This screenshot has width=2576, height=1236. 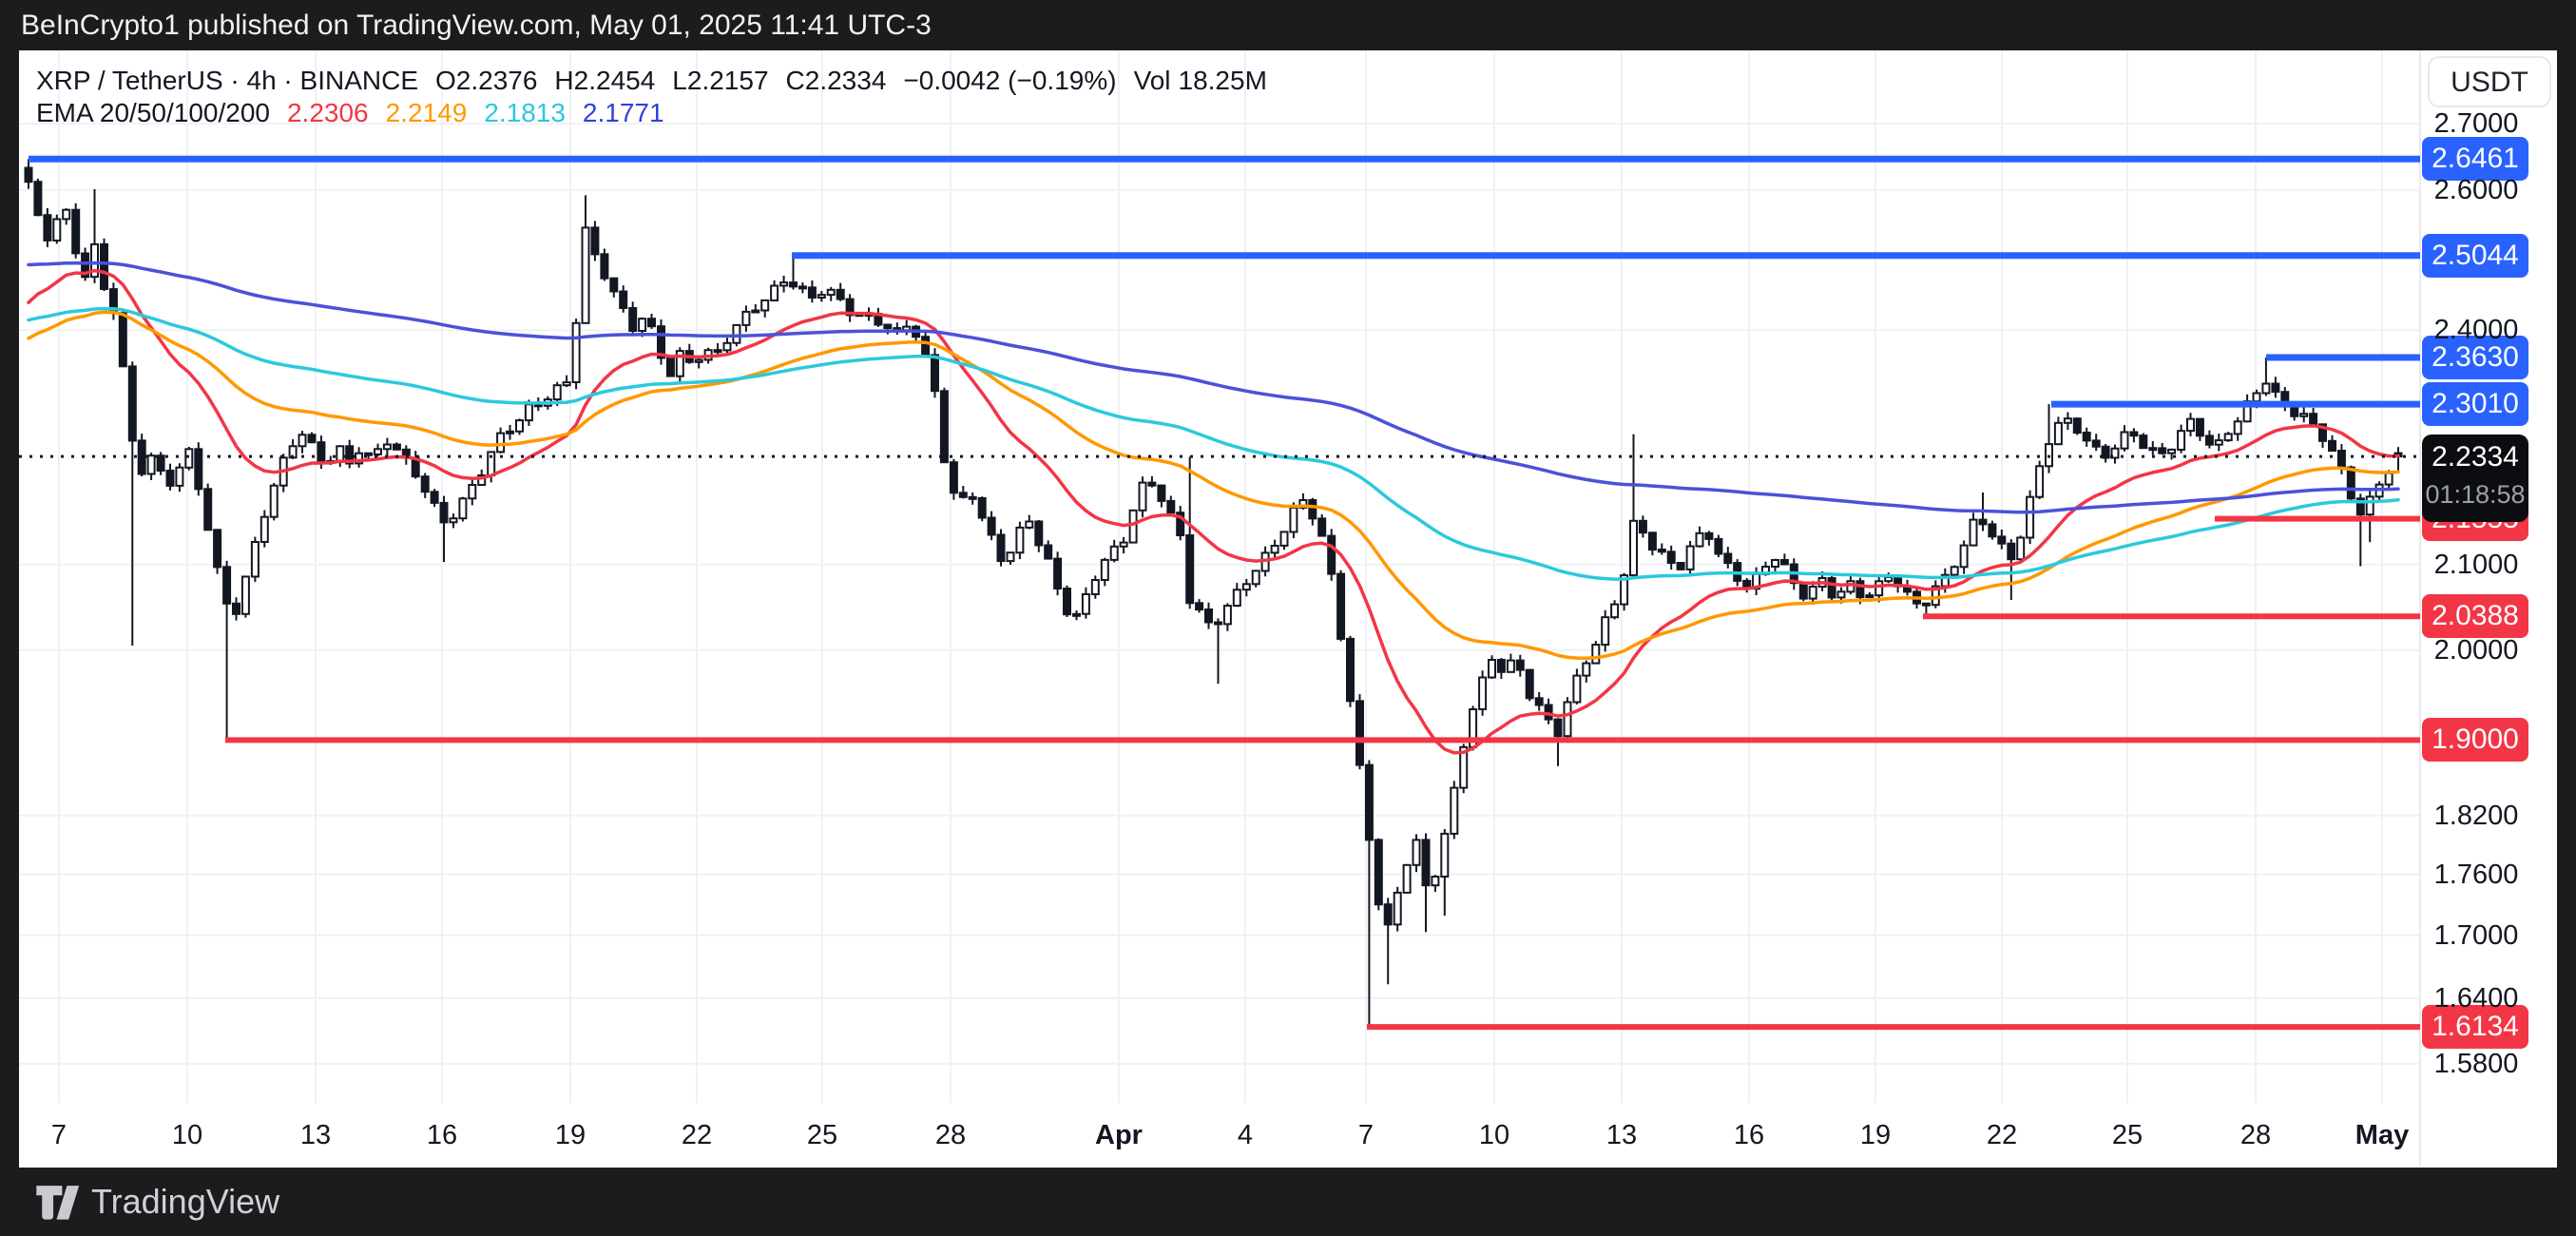 I want to click on volume-label: Vol, so click(x=1152, y=81).